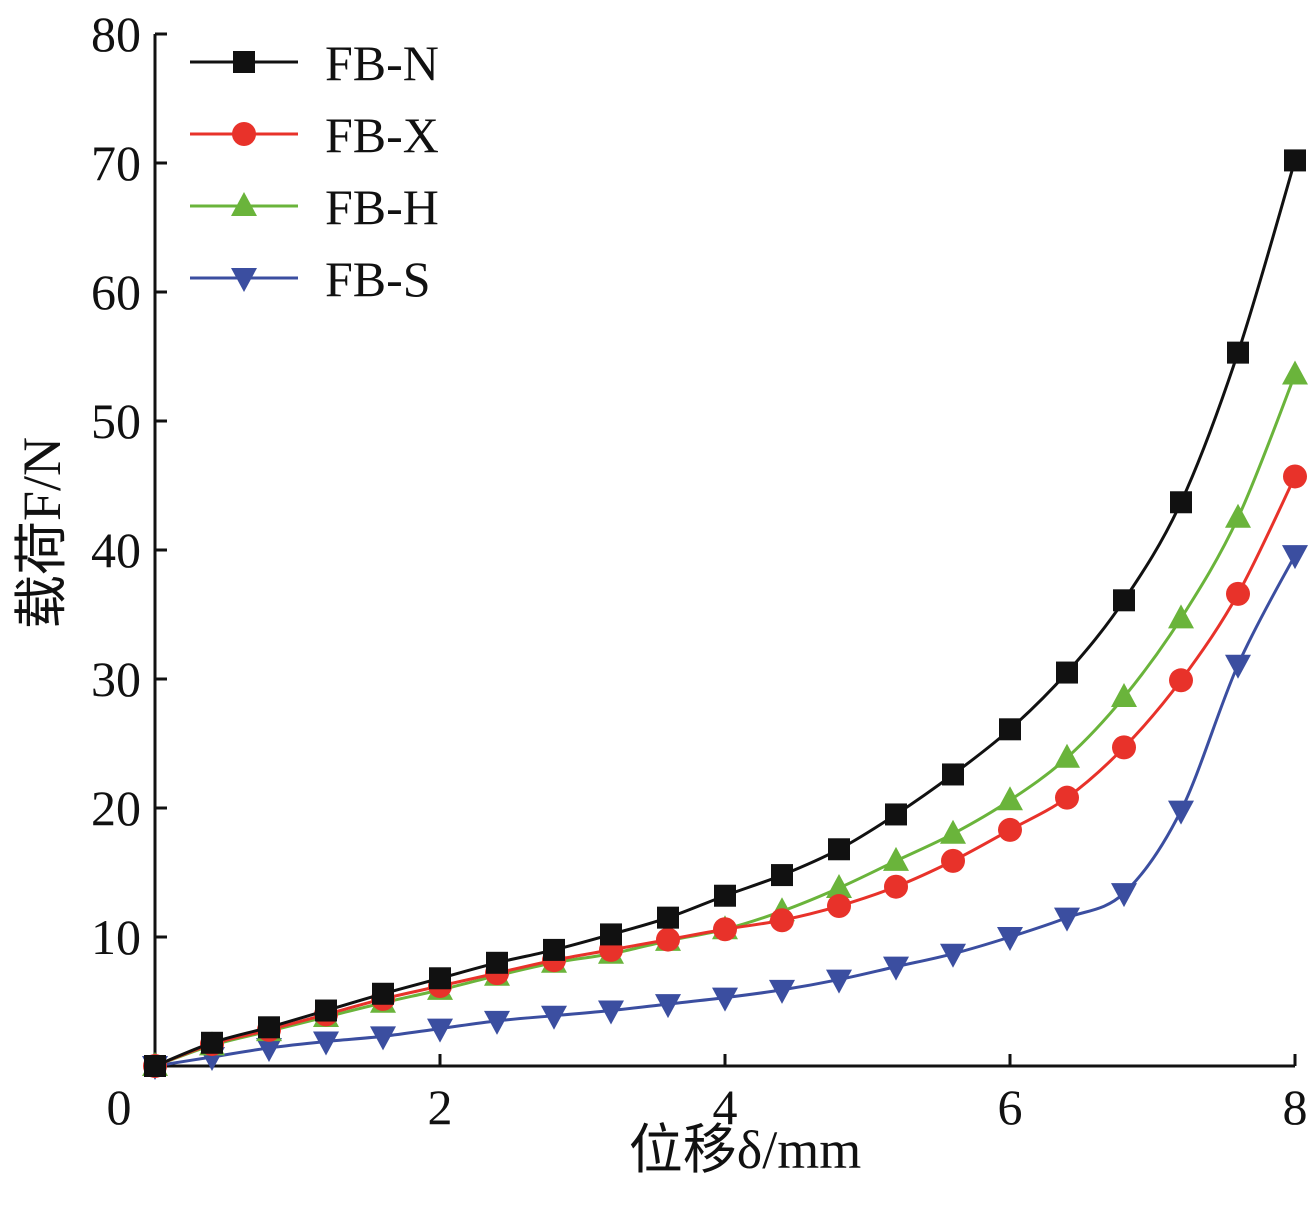  I want to click on x-tick-label: 2, so click(440, 1107).